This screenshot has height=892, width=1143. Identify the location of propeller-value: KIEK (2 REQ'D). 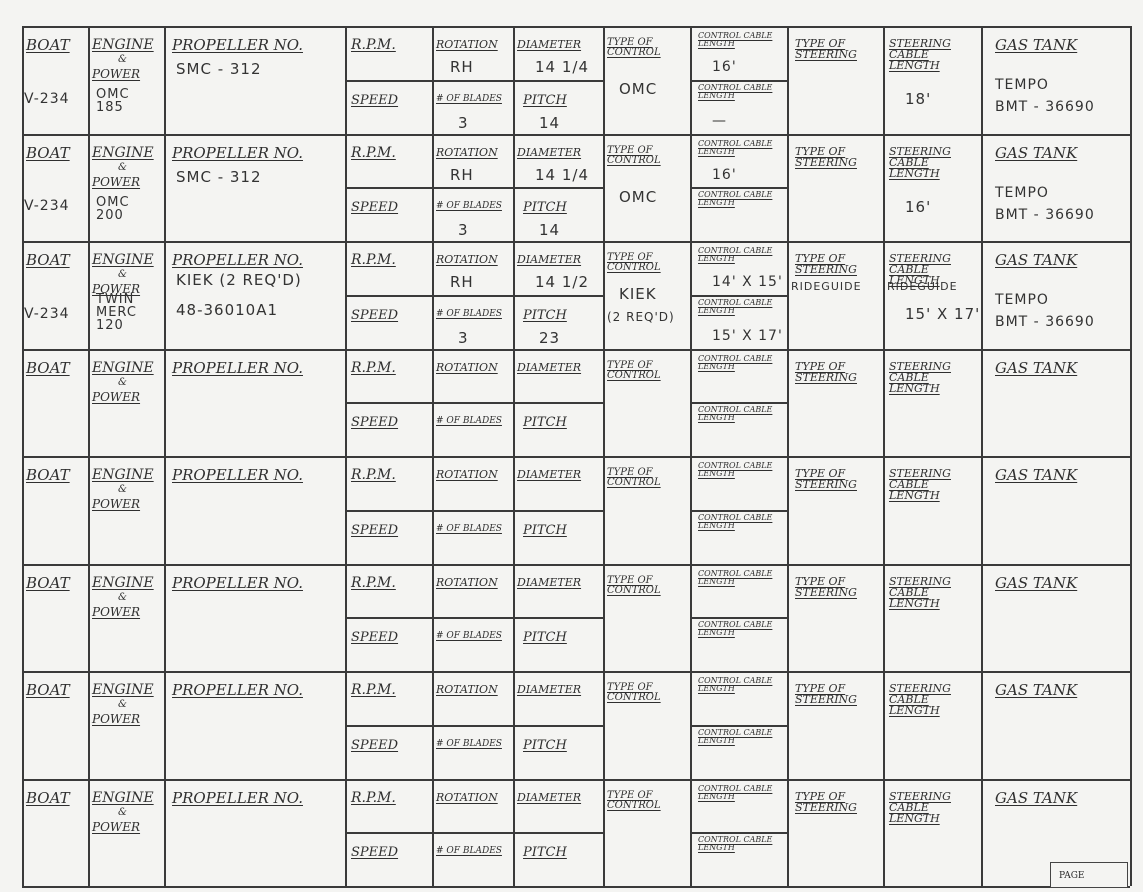
(239, 280).